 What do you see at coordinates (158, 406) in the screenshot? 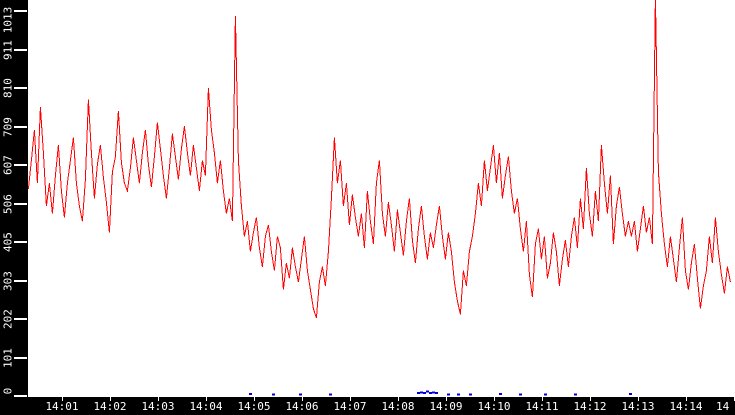
I see `x-axis-label: 14:03` at bounding box center [158, 406].